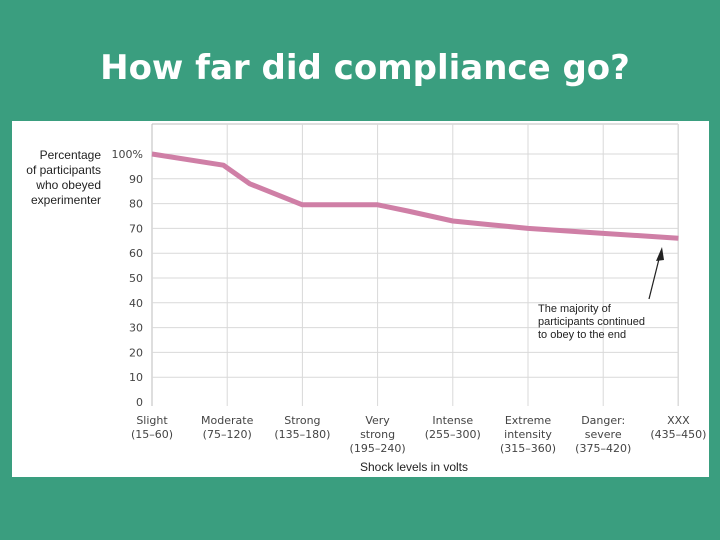  What do you see at coordinates (136, 253) in the screenshot?
I see `y-tick-label: 60` at bounding box center [136, 253].